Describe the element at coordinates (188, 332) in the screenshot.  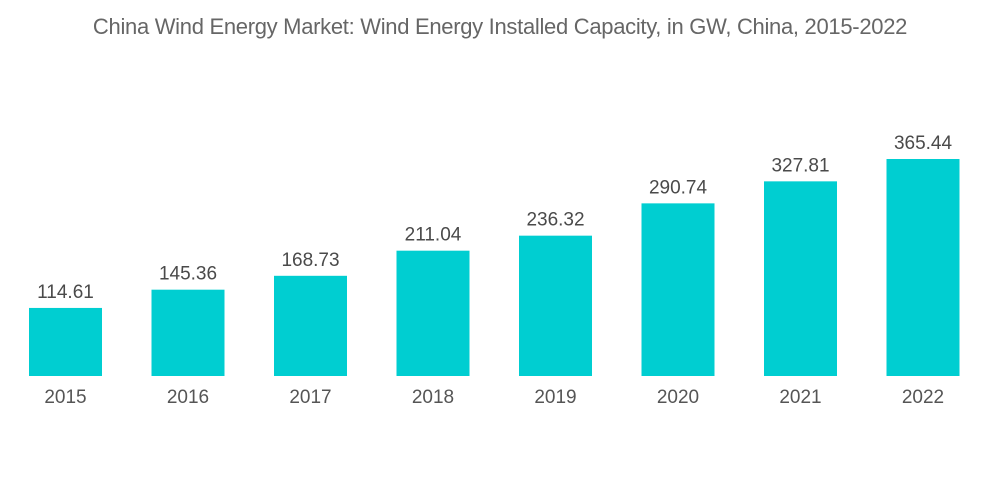
I see `bar-2016` at that location.